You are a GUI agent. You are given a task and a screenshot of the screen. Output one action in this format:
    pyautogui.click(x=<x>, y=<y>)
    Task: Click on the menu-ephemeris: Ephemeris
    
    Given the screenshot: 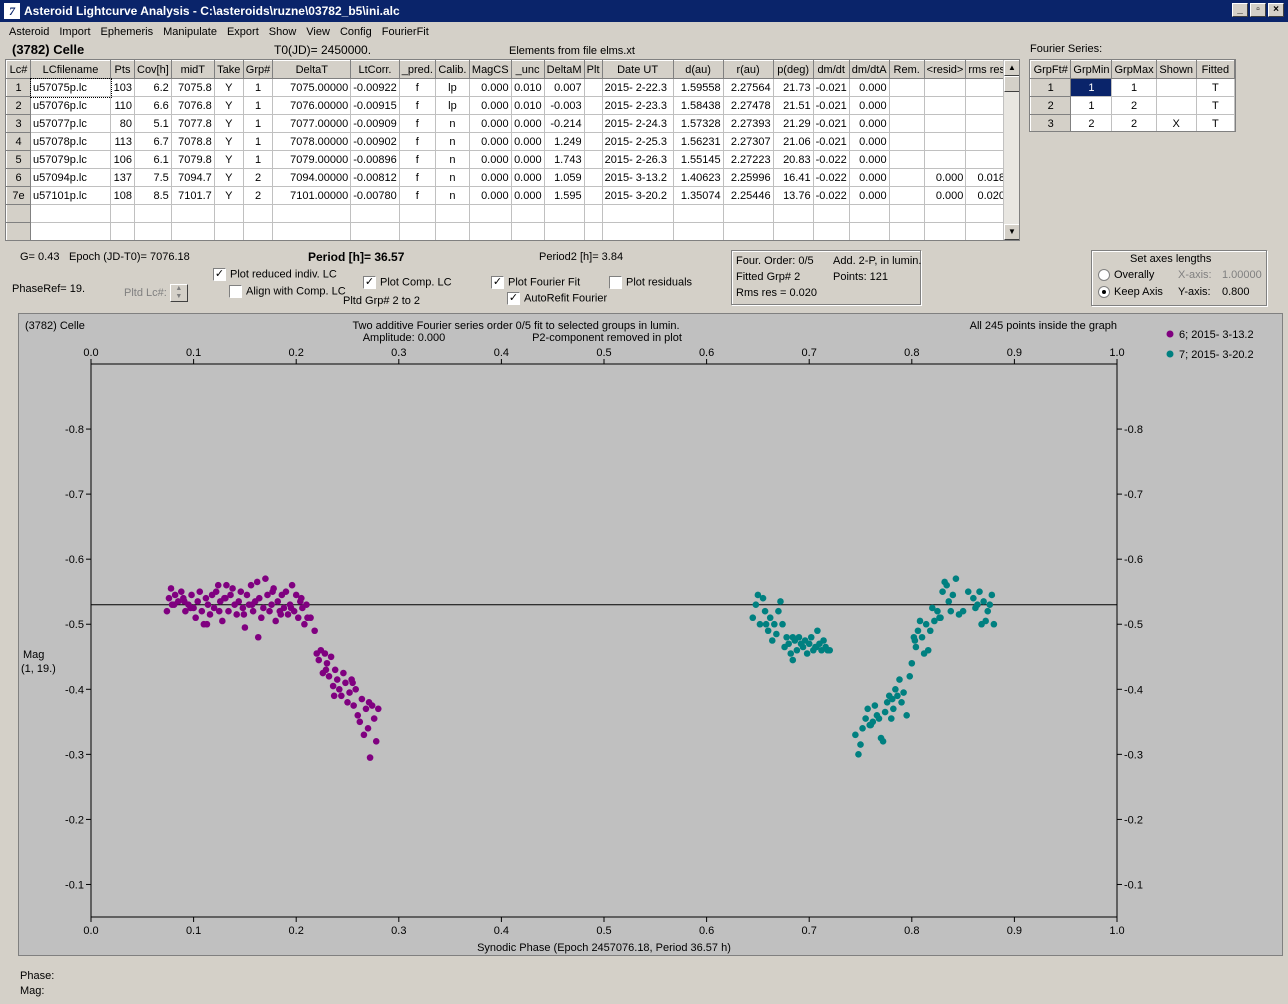 What is the action you would take?
    pyautogui.click(x=127, y=31)
    